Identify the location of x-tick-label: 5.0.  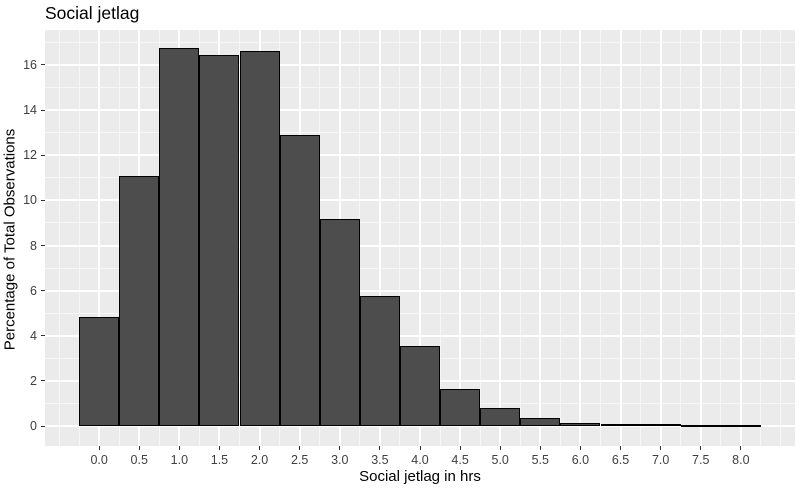
(500, 460).